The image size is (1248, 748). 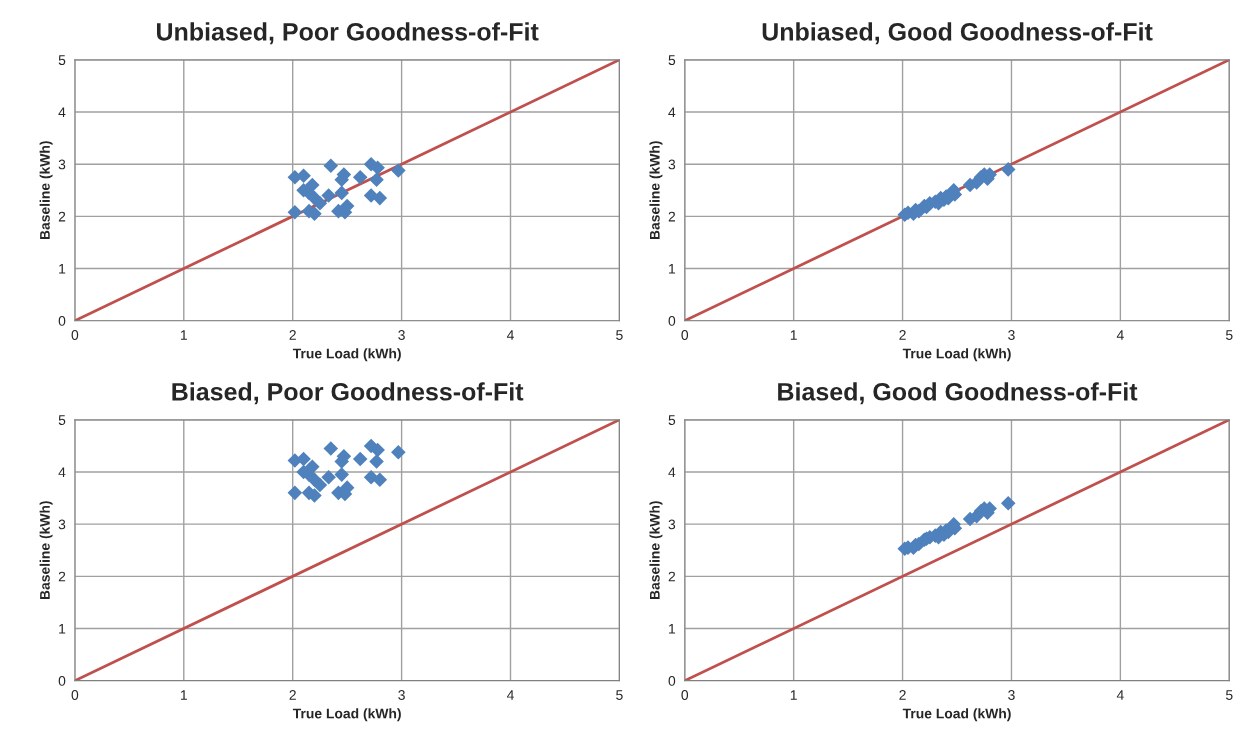 I want to click on chart-title: Biased, Poor Goodness-of-Fit, so click(x=348, y=393).